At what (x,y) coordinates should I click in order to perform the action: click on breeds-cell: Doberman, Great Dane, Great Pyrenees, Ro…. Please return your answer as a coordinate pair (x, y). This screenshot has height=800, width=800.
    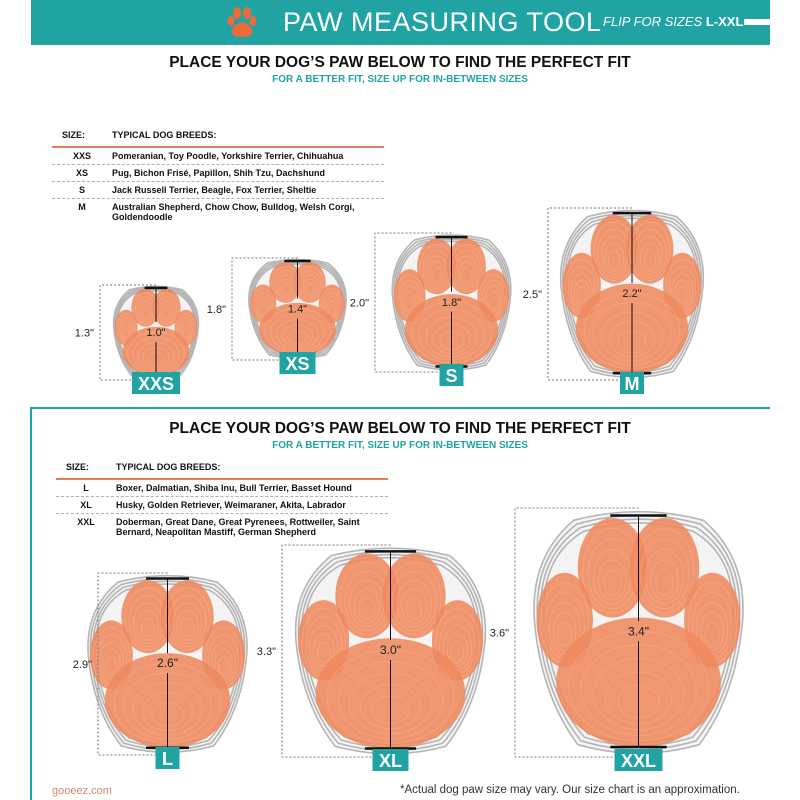
    Looking at the image, I should click on (238, 527).